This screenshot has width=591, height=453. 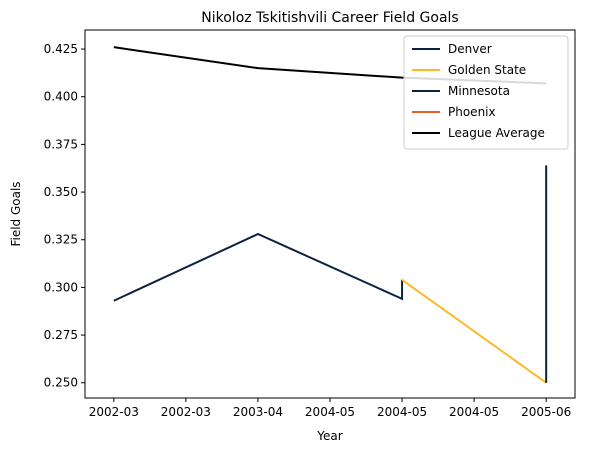 What do you see at coordinates (479, 91) in the screenshot?
I see `legend-label: Minnesota` at bounding box center [479, 91].